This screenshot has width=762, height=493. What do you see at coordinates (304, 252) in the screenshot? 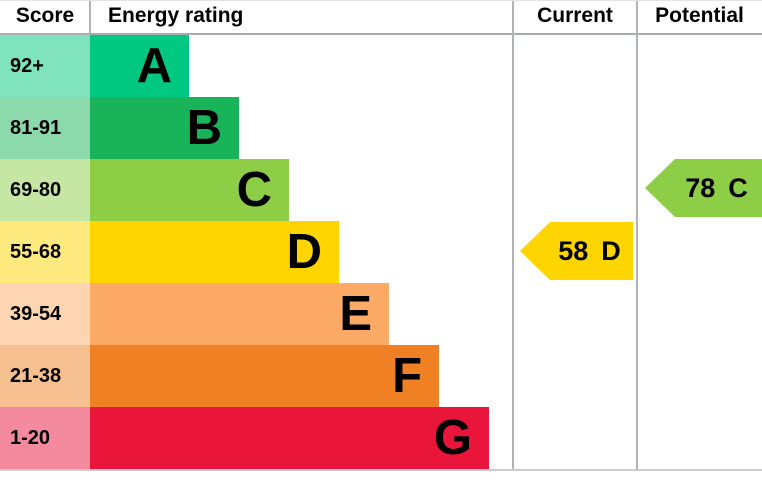
I see `band-letter-d: D` at bounding box center [304, 252].